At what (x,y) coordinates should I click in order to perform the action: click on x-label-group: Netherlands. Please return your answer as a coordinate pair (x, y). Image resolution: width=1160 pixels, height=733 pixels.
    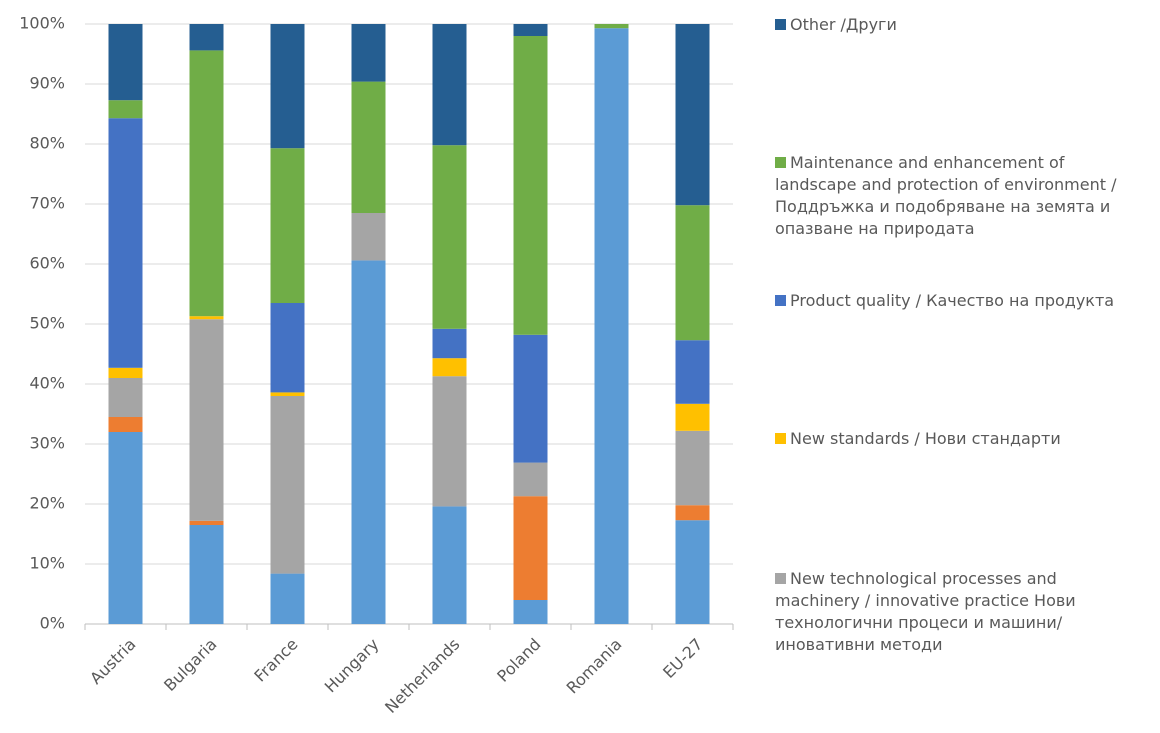
    Looking at the image, I should click on (422, 676).